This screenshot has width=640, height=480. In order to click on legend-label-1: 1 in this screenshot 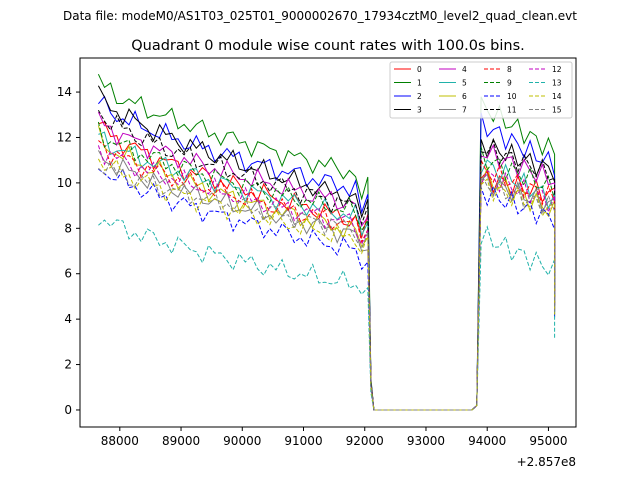, I will do `click(419, 83)`.